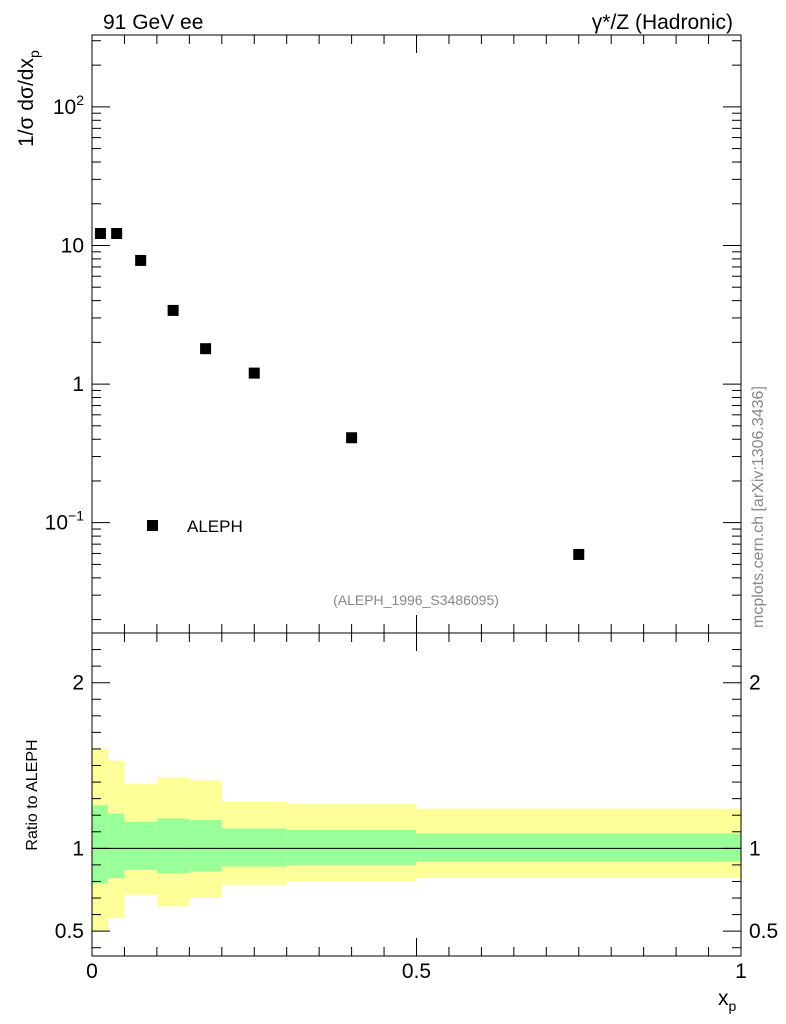  Describe the element at coordinates (727, 1000) in the screenshot. I see `x-axis-title: xp` at that location.